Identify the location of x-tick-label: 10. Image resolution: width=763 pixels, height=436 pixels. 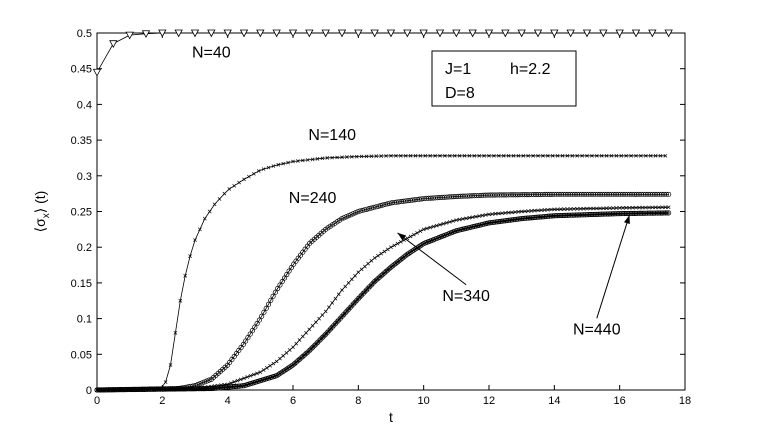
(424, 401).